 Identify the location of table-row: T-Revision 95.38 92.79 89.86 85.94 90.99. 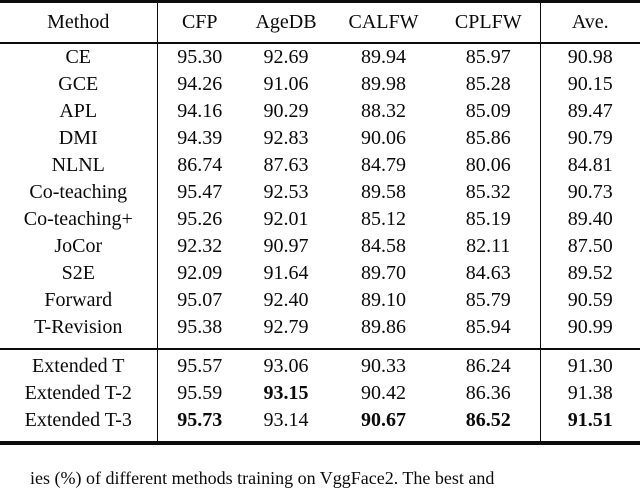
(320, 331).